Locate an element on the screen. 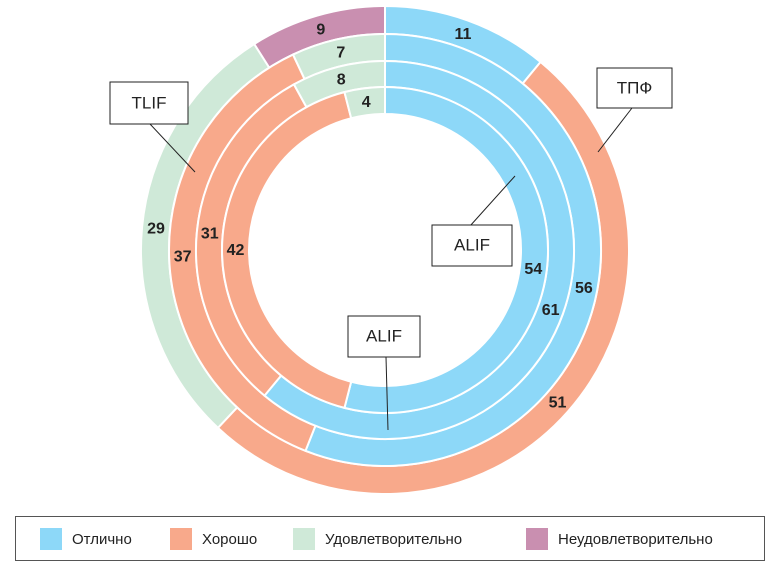 This screenshot has height=574, width=770. legend-label: Удовлетворительно is located at coordinates (393, 539).